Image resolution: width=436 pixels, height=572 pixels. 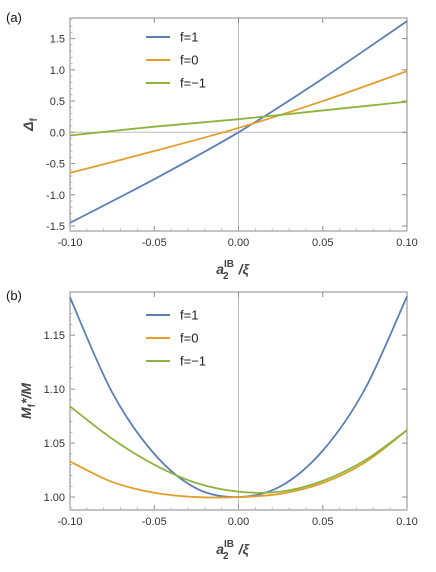 What do you see at coordinates (57, 71) in the screenshot?
I see `y-tick-label: 1.0` at bounding box center [57, 71].